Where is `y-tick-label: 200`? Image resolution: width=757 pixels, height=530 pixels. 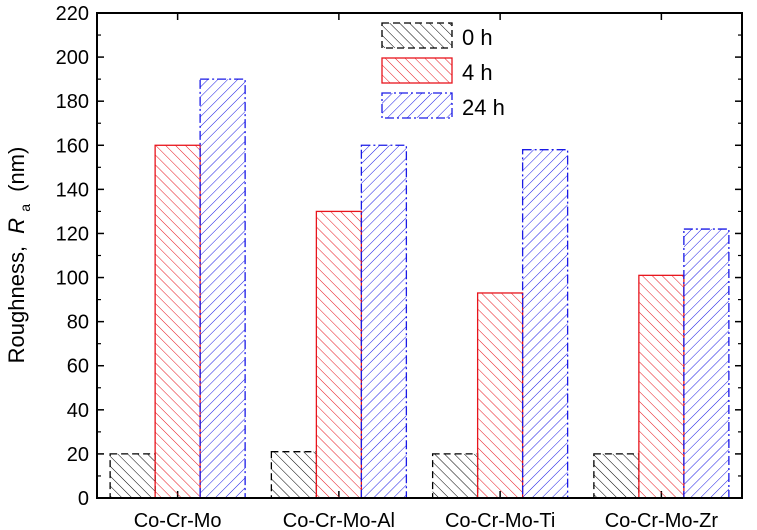 y-tick-label: 200 is located at coordinates (72, 58).